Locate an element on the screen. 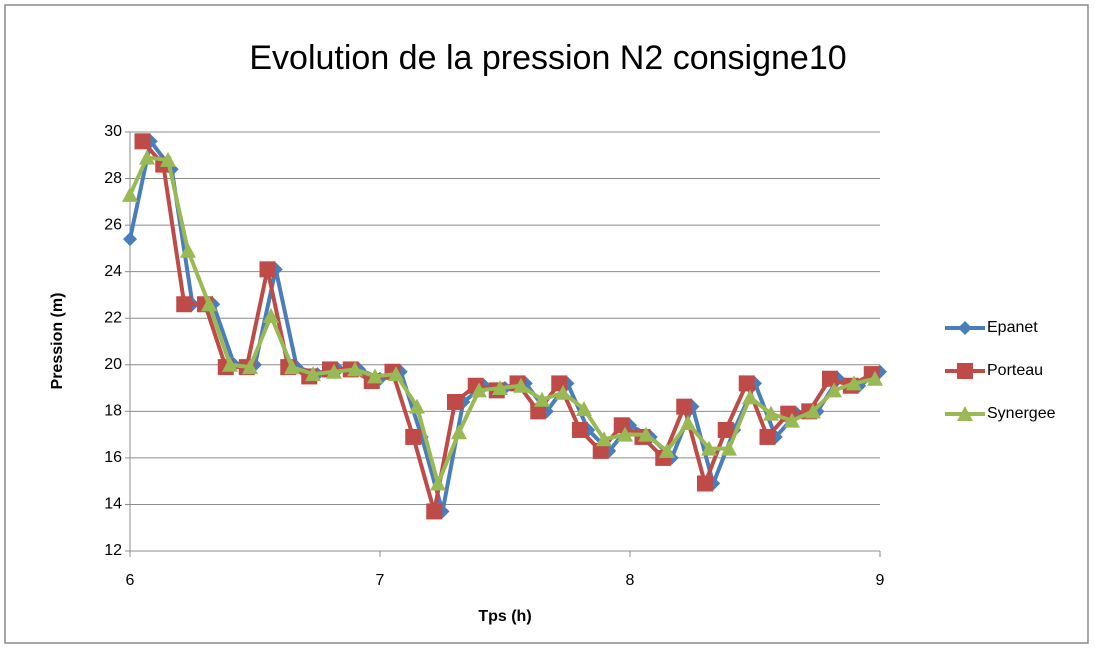  chart-title: Evolution de la pression N2 consigne10 is located at coordinates (547, 58).